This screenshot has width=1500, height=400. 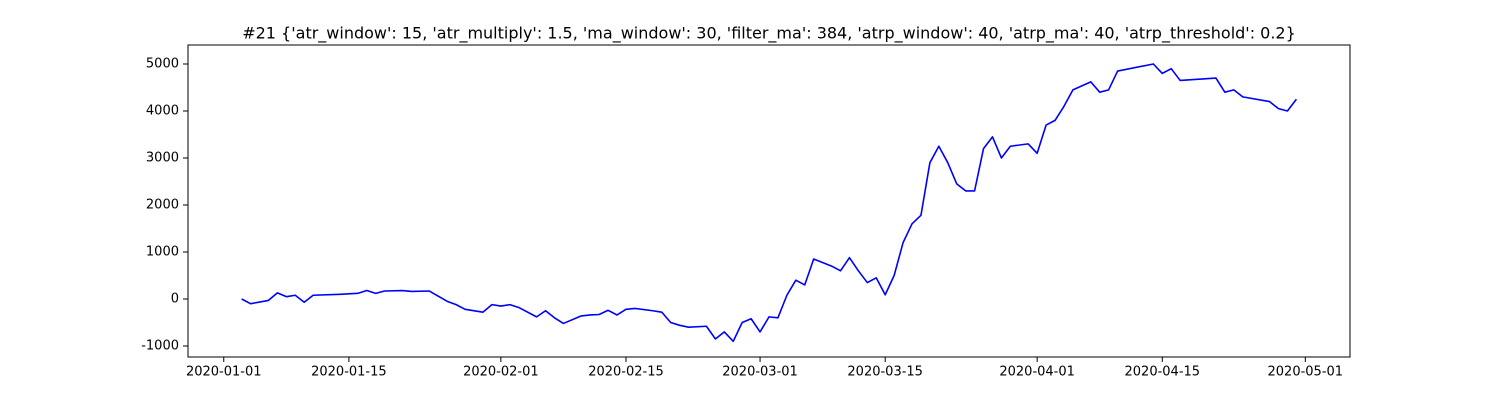 What do you see at coordinates (1306, 372) in the screenshot?
I see `x-tick-label: 2020-05-01` at bounding box center [1306, 372].